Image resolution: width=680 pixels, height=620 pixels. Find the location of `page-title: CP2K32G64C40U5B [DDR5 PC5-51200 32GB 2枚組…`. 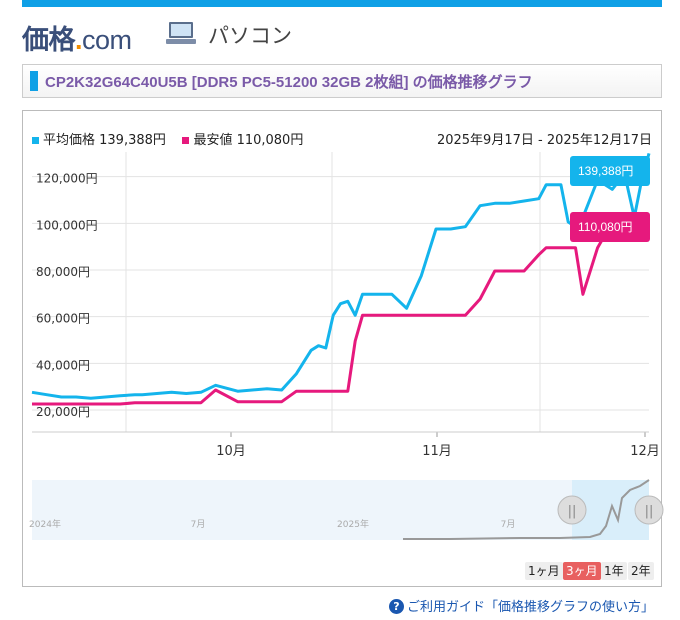

page-title: CP2K32G64C40U5B [DDR5 PC5-51200 32GB 2枚組… is located at coordinates (289, 82).